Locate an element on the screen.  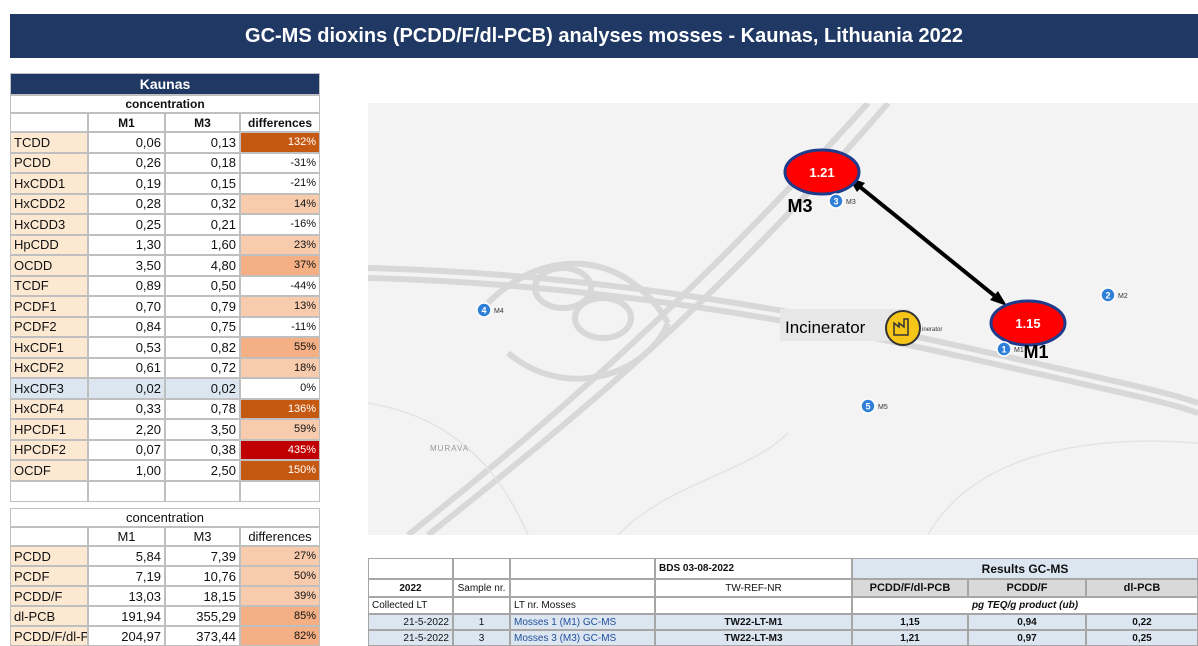
value-cell: 355,29 is located at coordinates (202, 616).